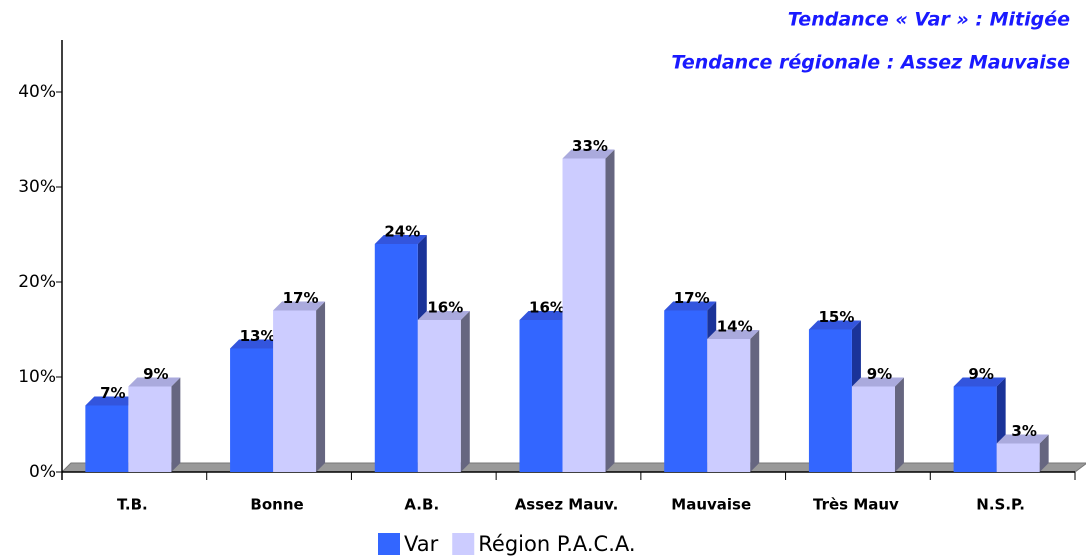  Describe the element at coordinates (711, 505) in the screenshot. I see `x-tick-label: Mauvaise` at that location.